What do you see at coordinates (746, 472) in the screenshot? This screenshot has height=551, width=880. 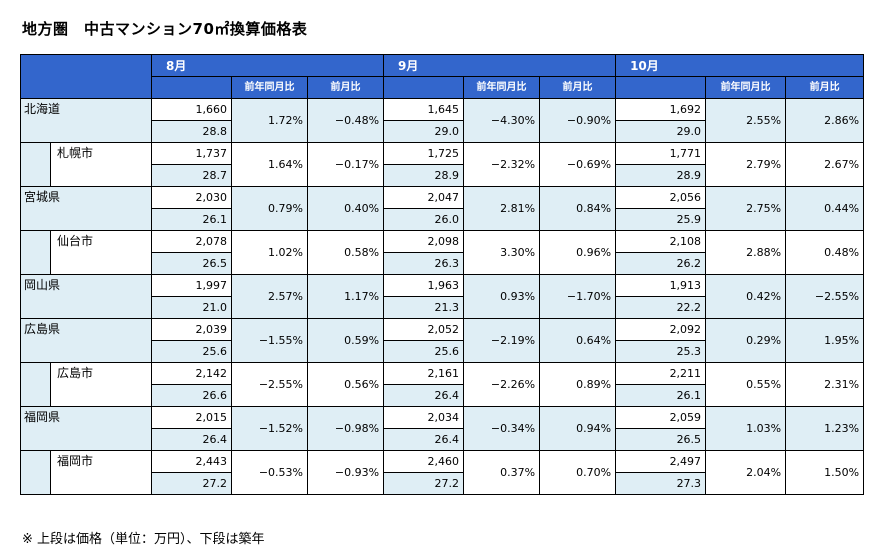 I see `yoy-cell: 2.04%` at bounding box center [746, 472].